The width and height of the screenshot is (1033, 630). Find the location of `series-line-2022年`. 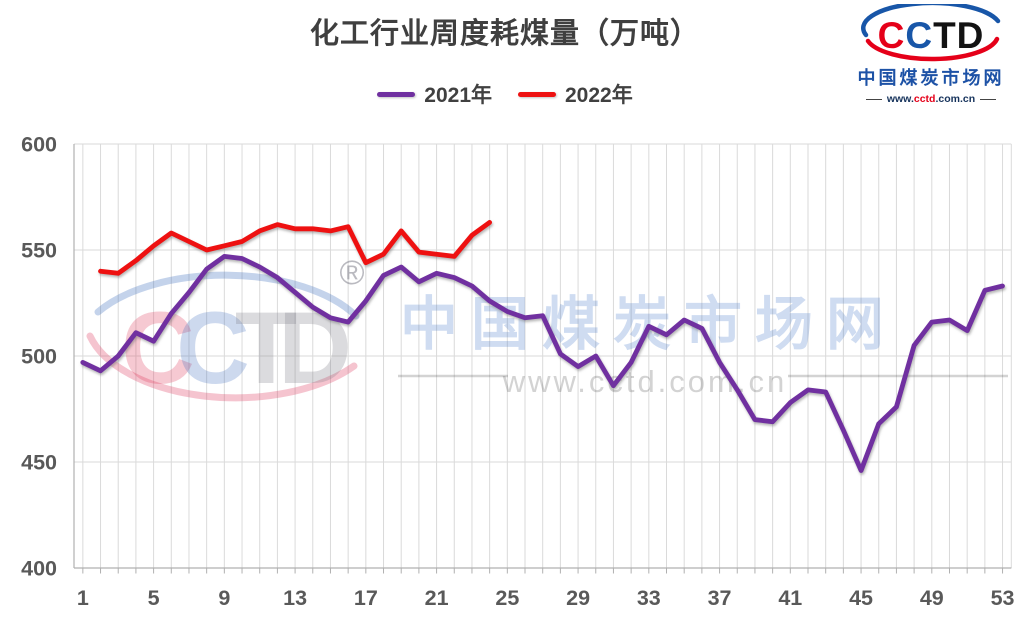

series-line-2022年 is located at coordinates (295, 247).